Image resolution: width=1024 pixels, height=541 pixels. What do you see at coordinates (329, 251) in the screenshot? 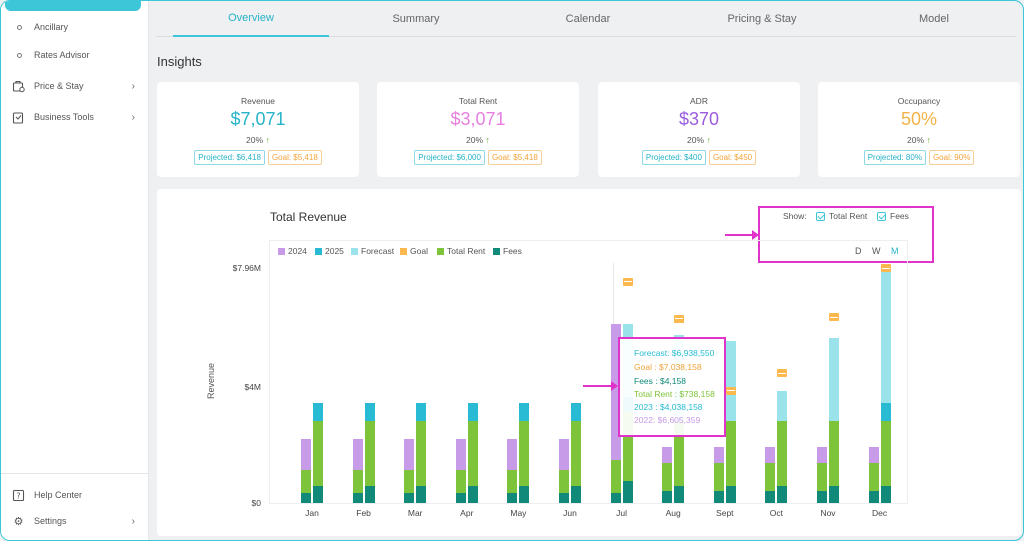
I see `legend-item-2025: 2025` at bounding box center [329, 251].